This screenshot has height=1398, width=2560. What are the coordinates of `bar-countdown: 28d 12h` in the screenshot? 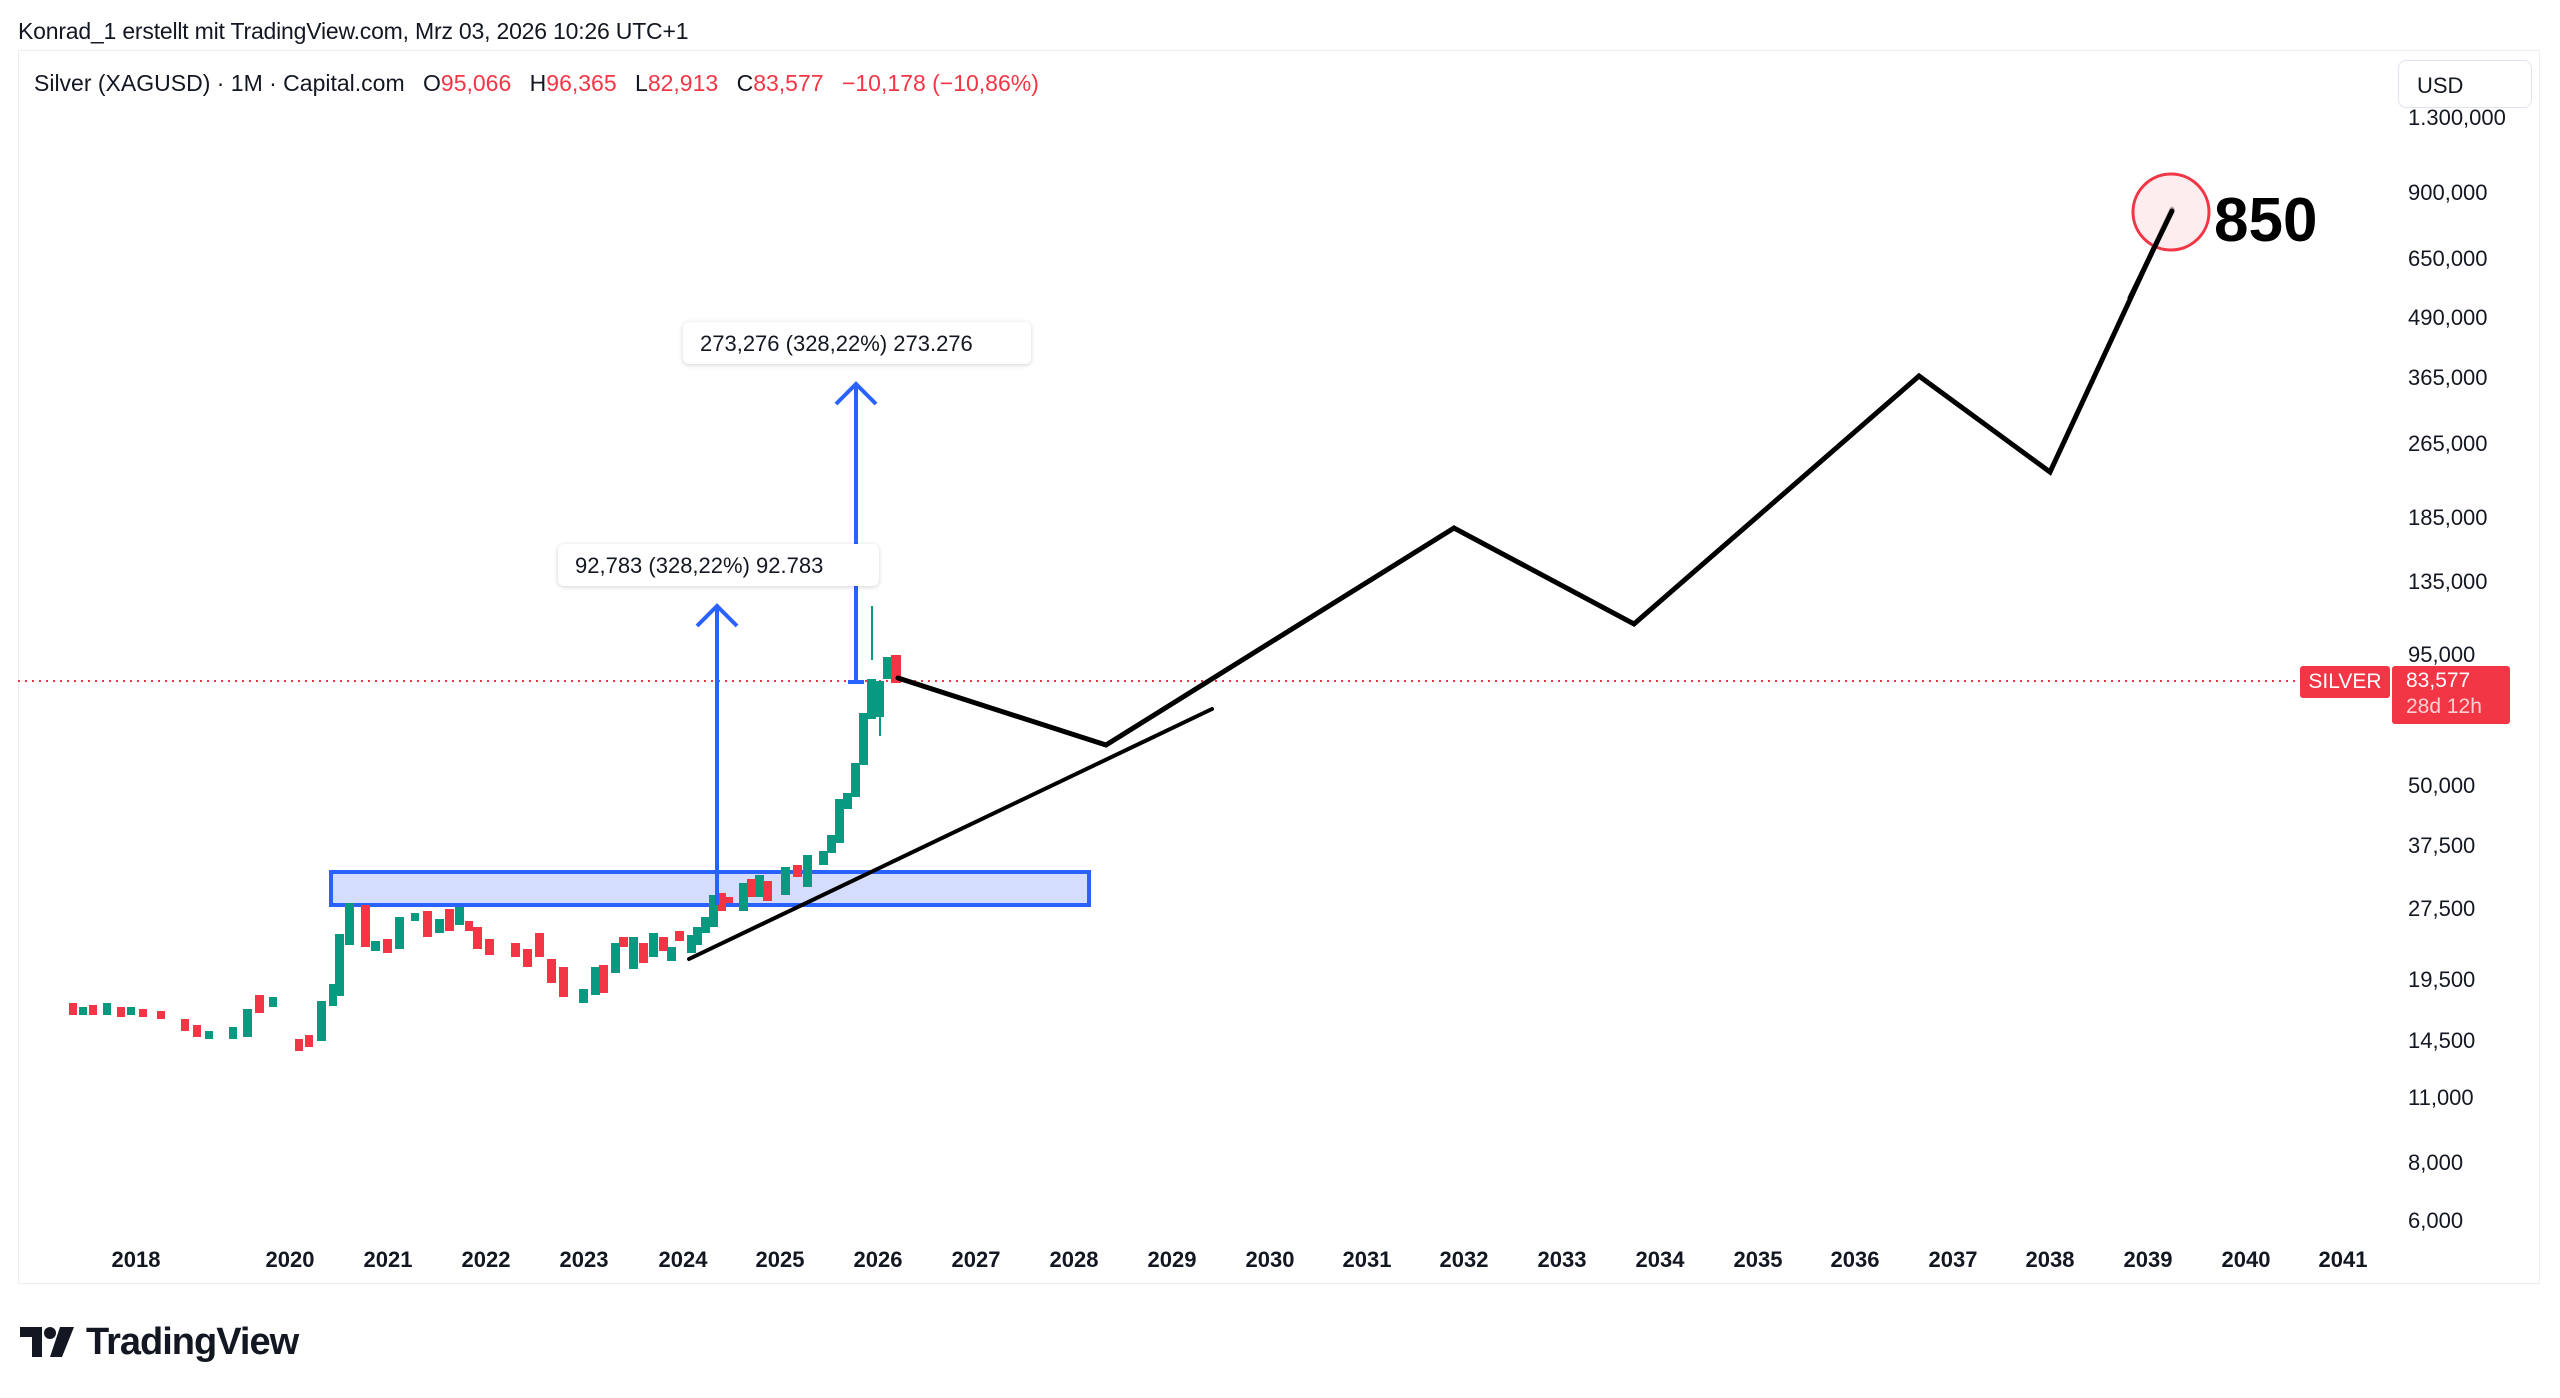 It's located at (2444, 706).